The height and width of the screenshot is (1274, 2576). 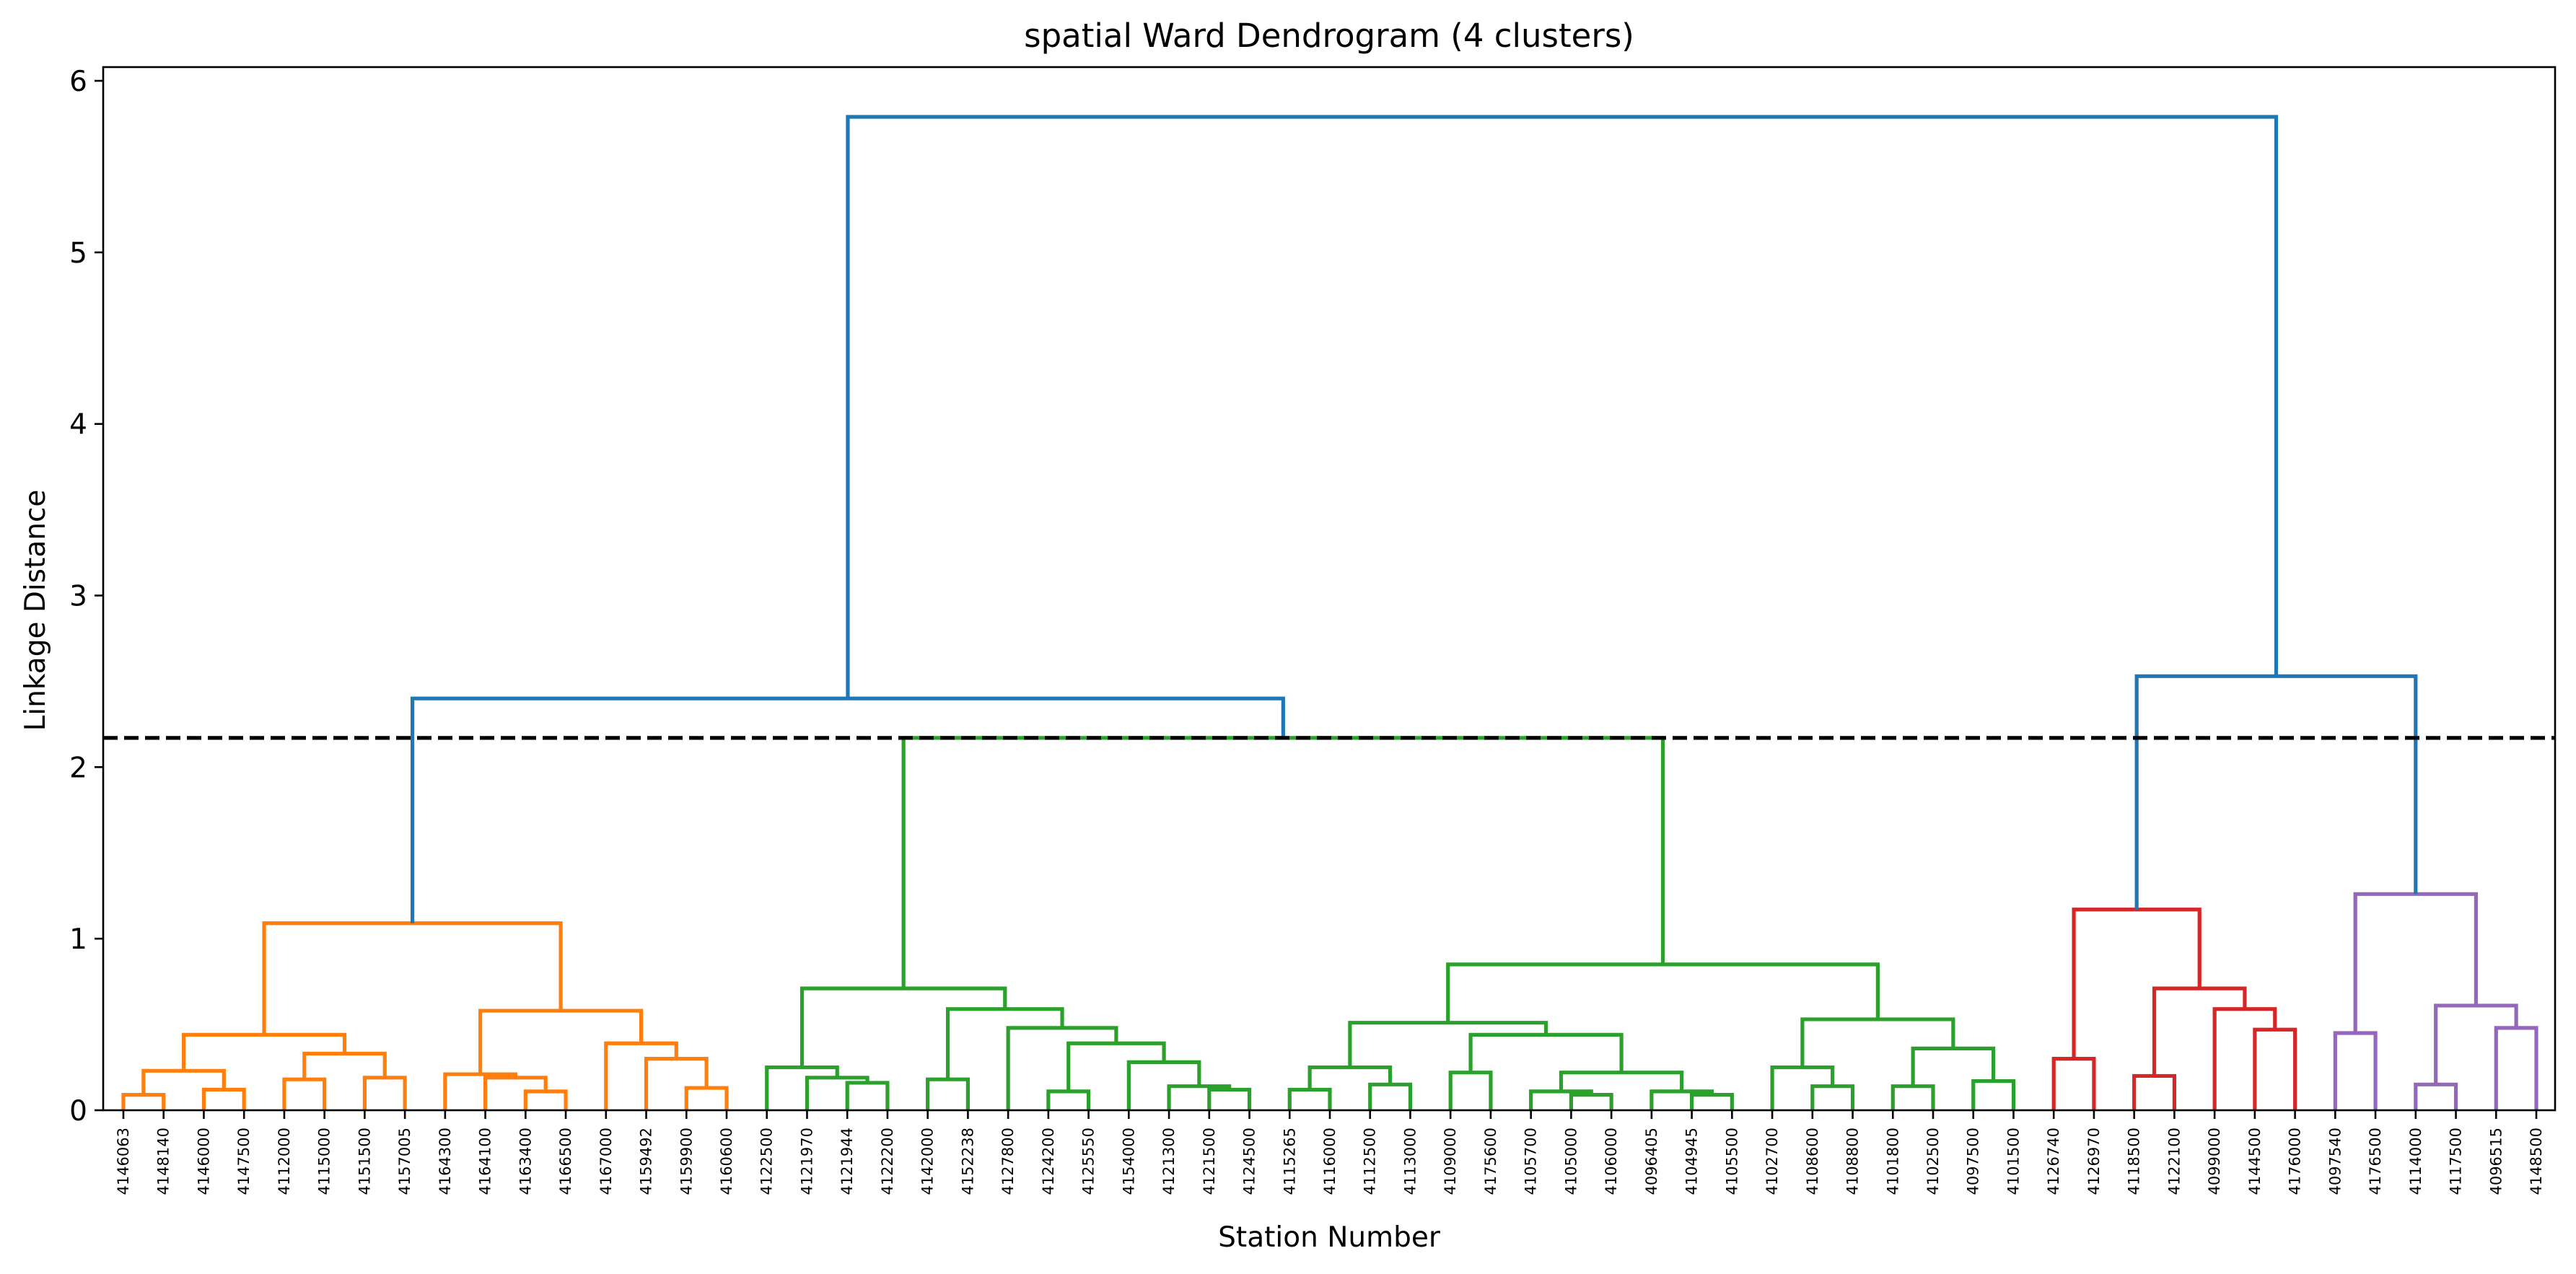 What do you see at coordinates (35, 611) in the screenshot?
I see `y-axis-label: Linkage Distance` at bounding box center [35, 611].